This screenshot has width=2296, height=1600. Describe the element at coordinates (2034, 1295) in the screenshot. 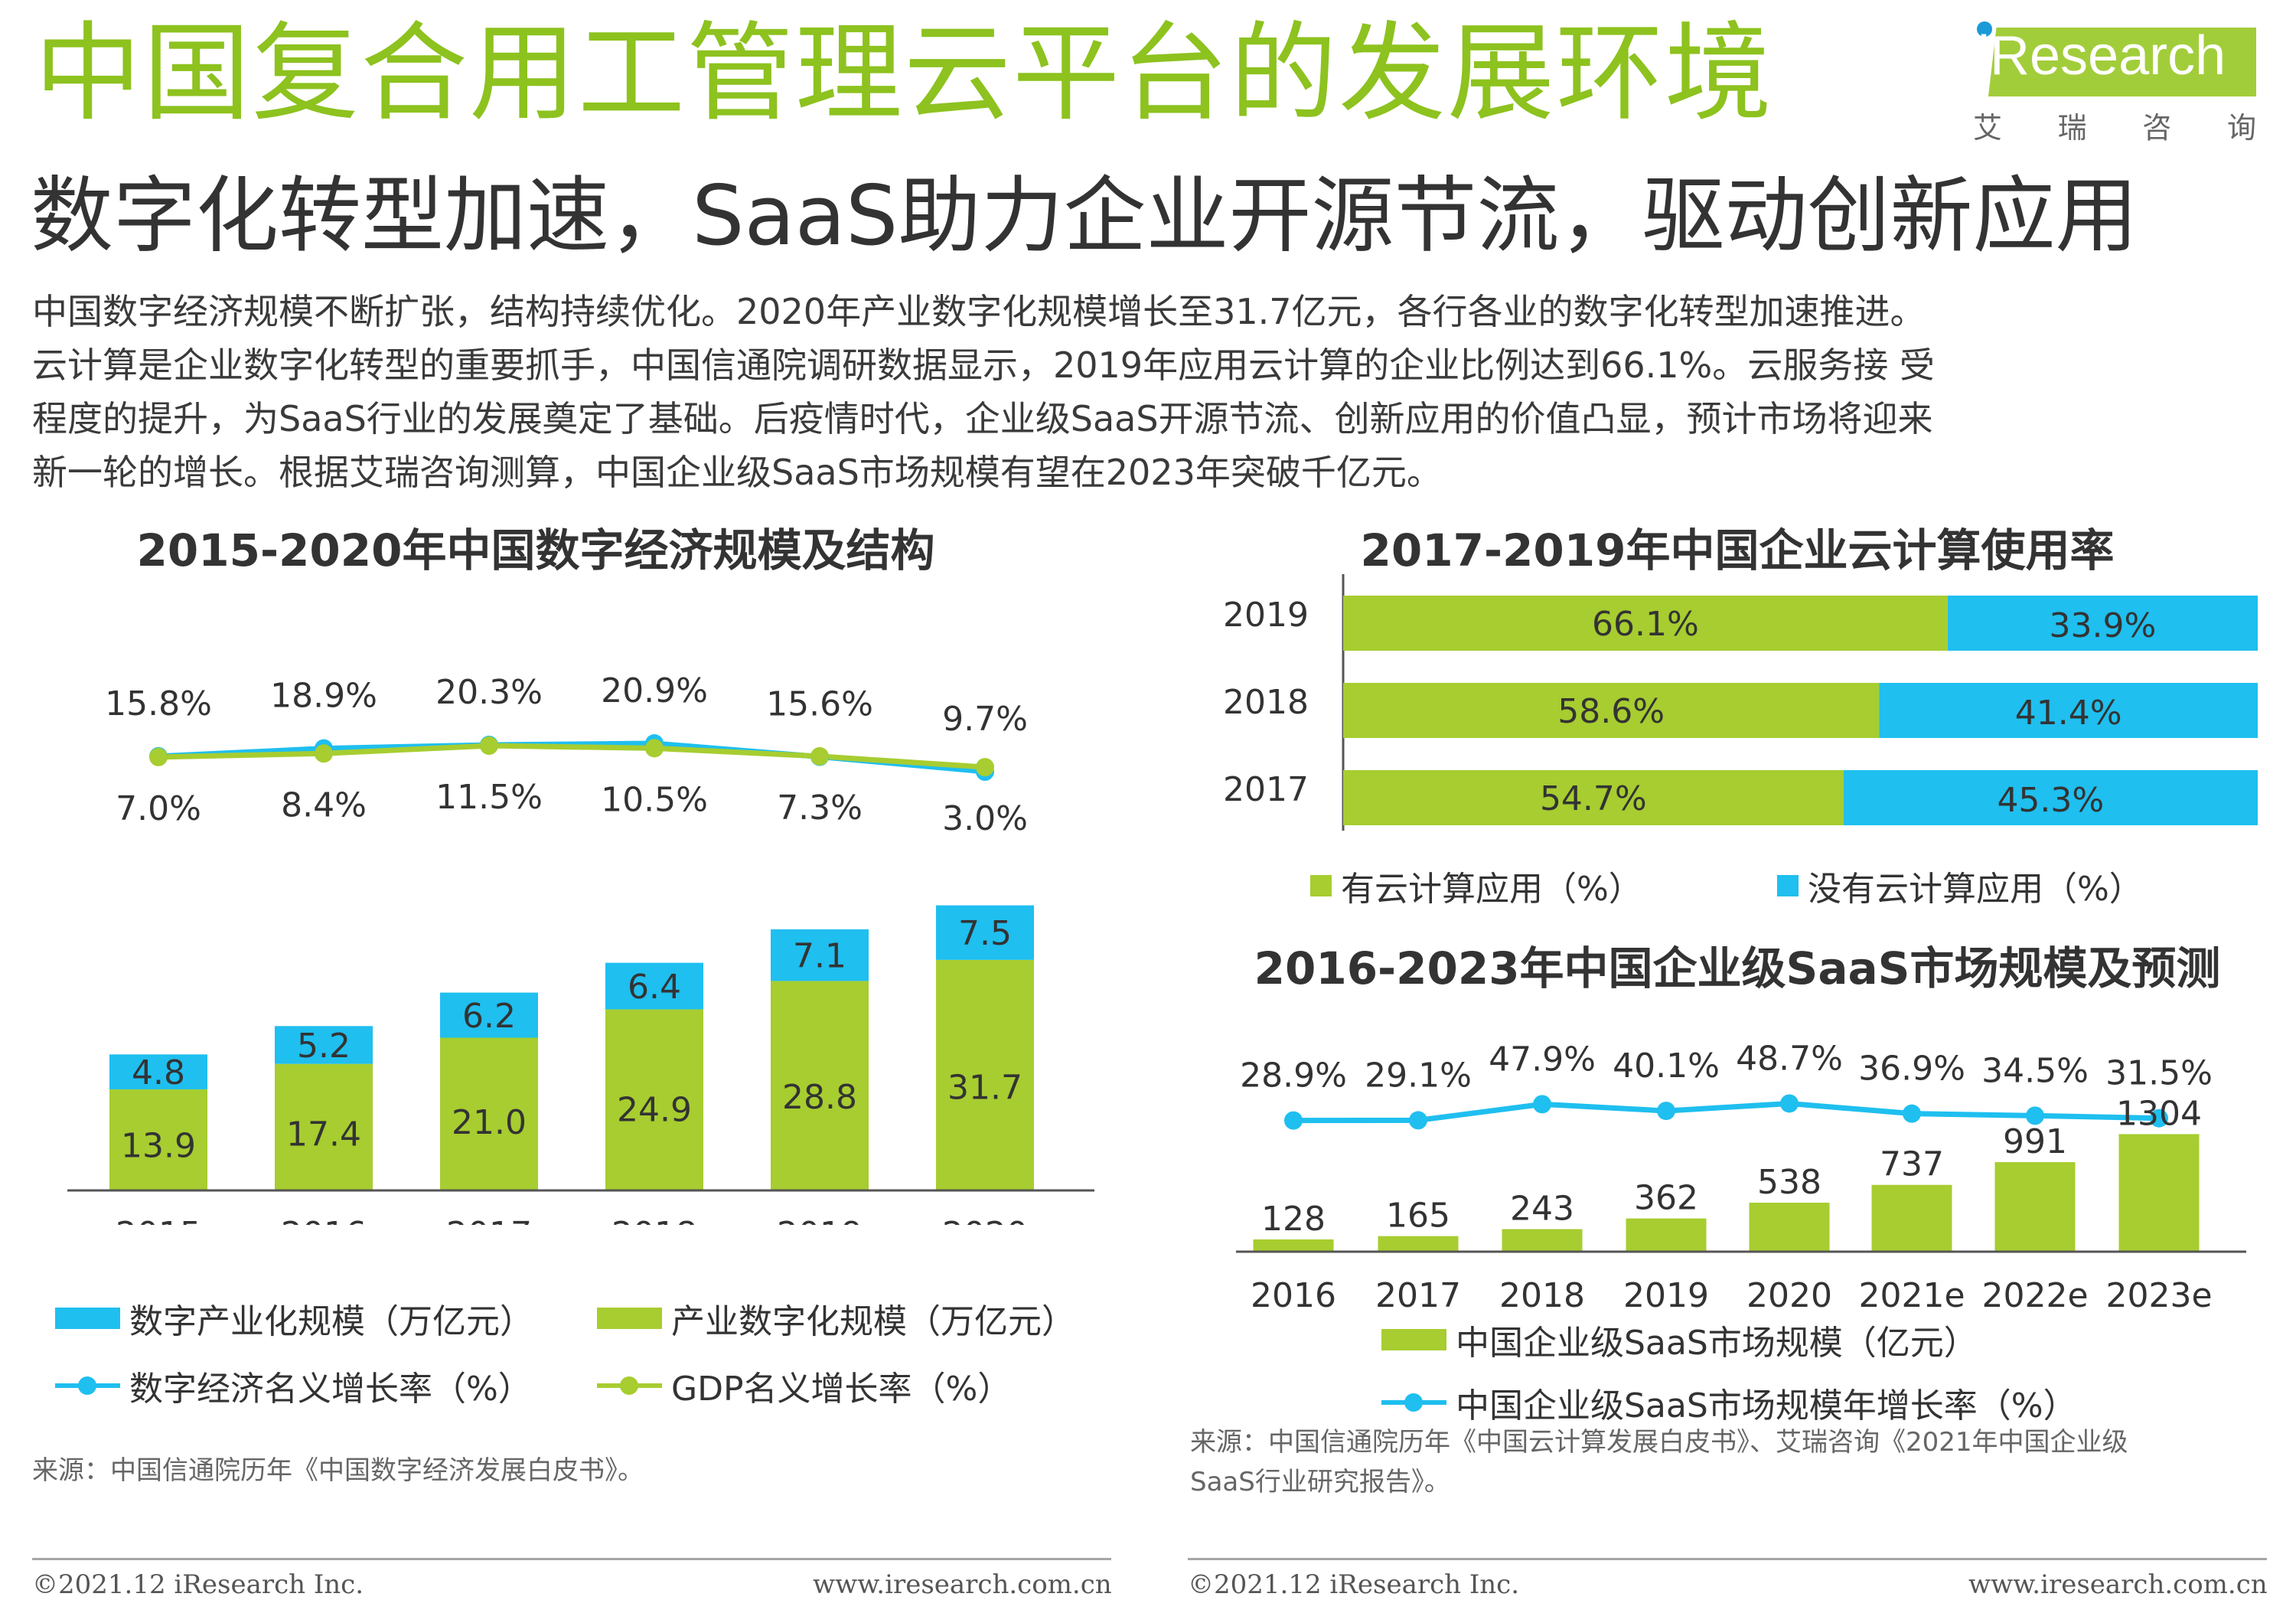

I see `x-tick-label: 2022e` at that location.